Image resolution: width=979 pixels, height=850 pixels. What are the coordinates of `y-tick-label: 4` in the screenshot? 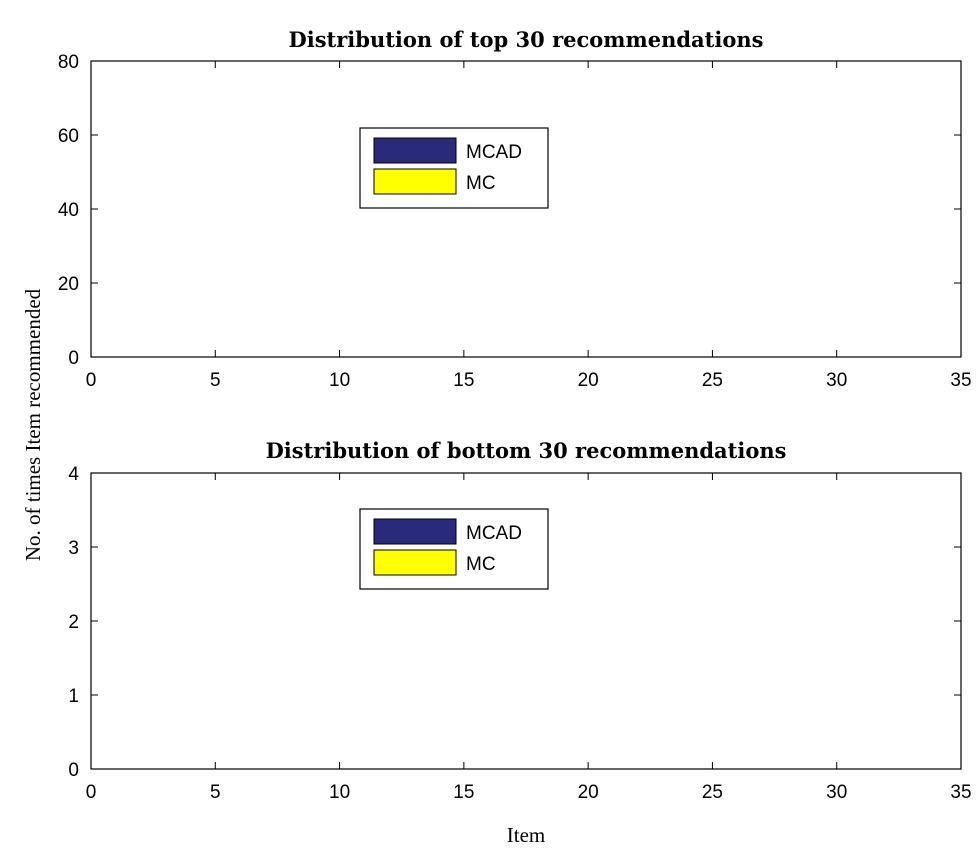 It's located at (73, 474).